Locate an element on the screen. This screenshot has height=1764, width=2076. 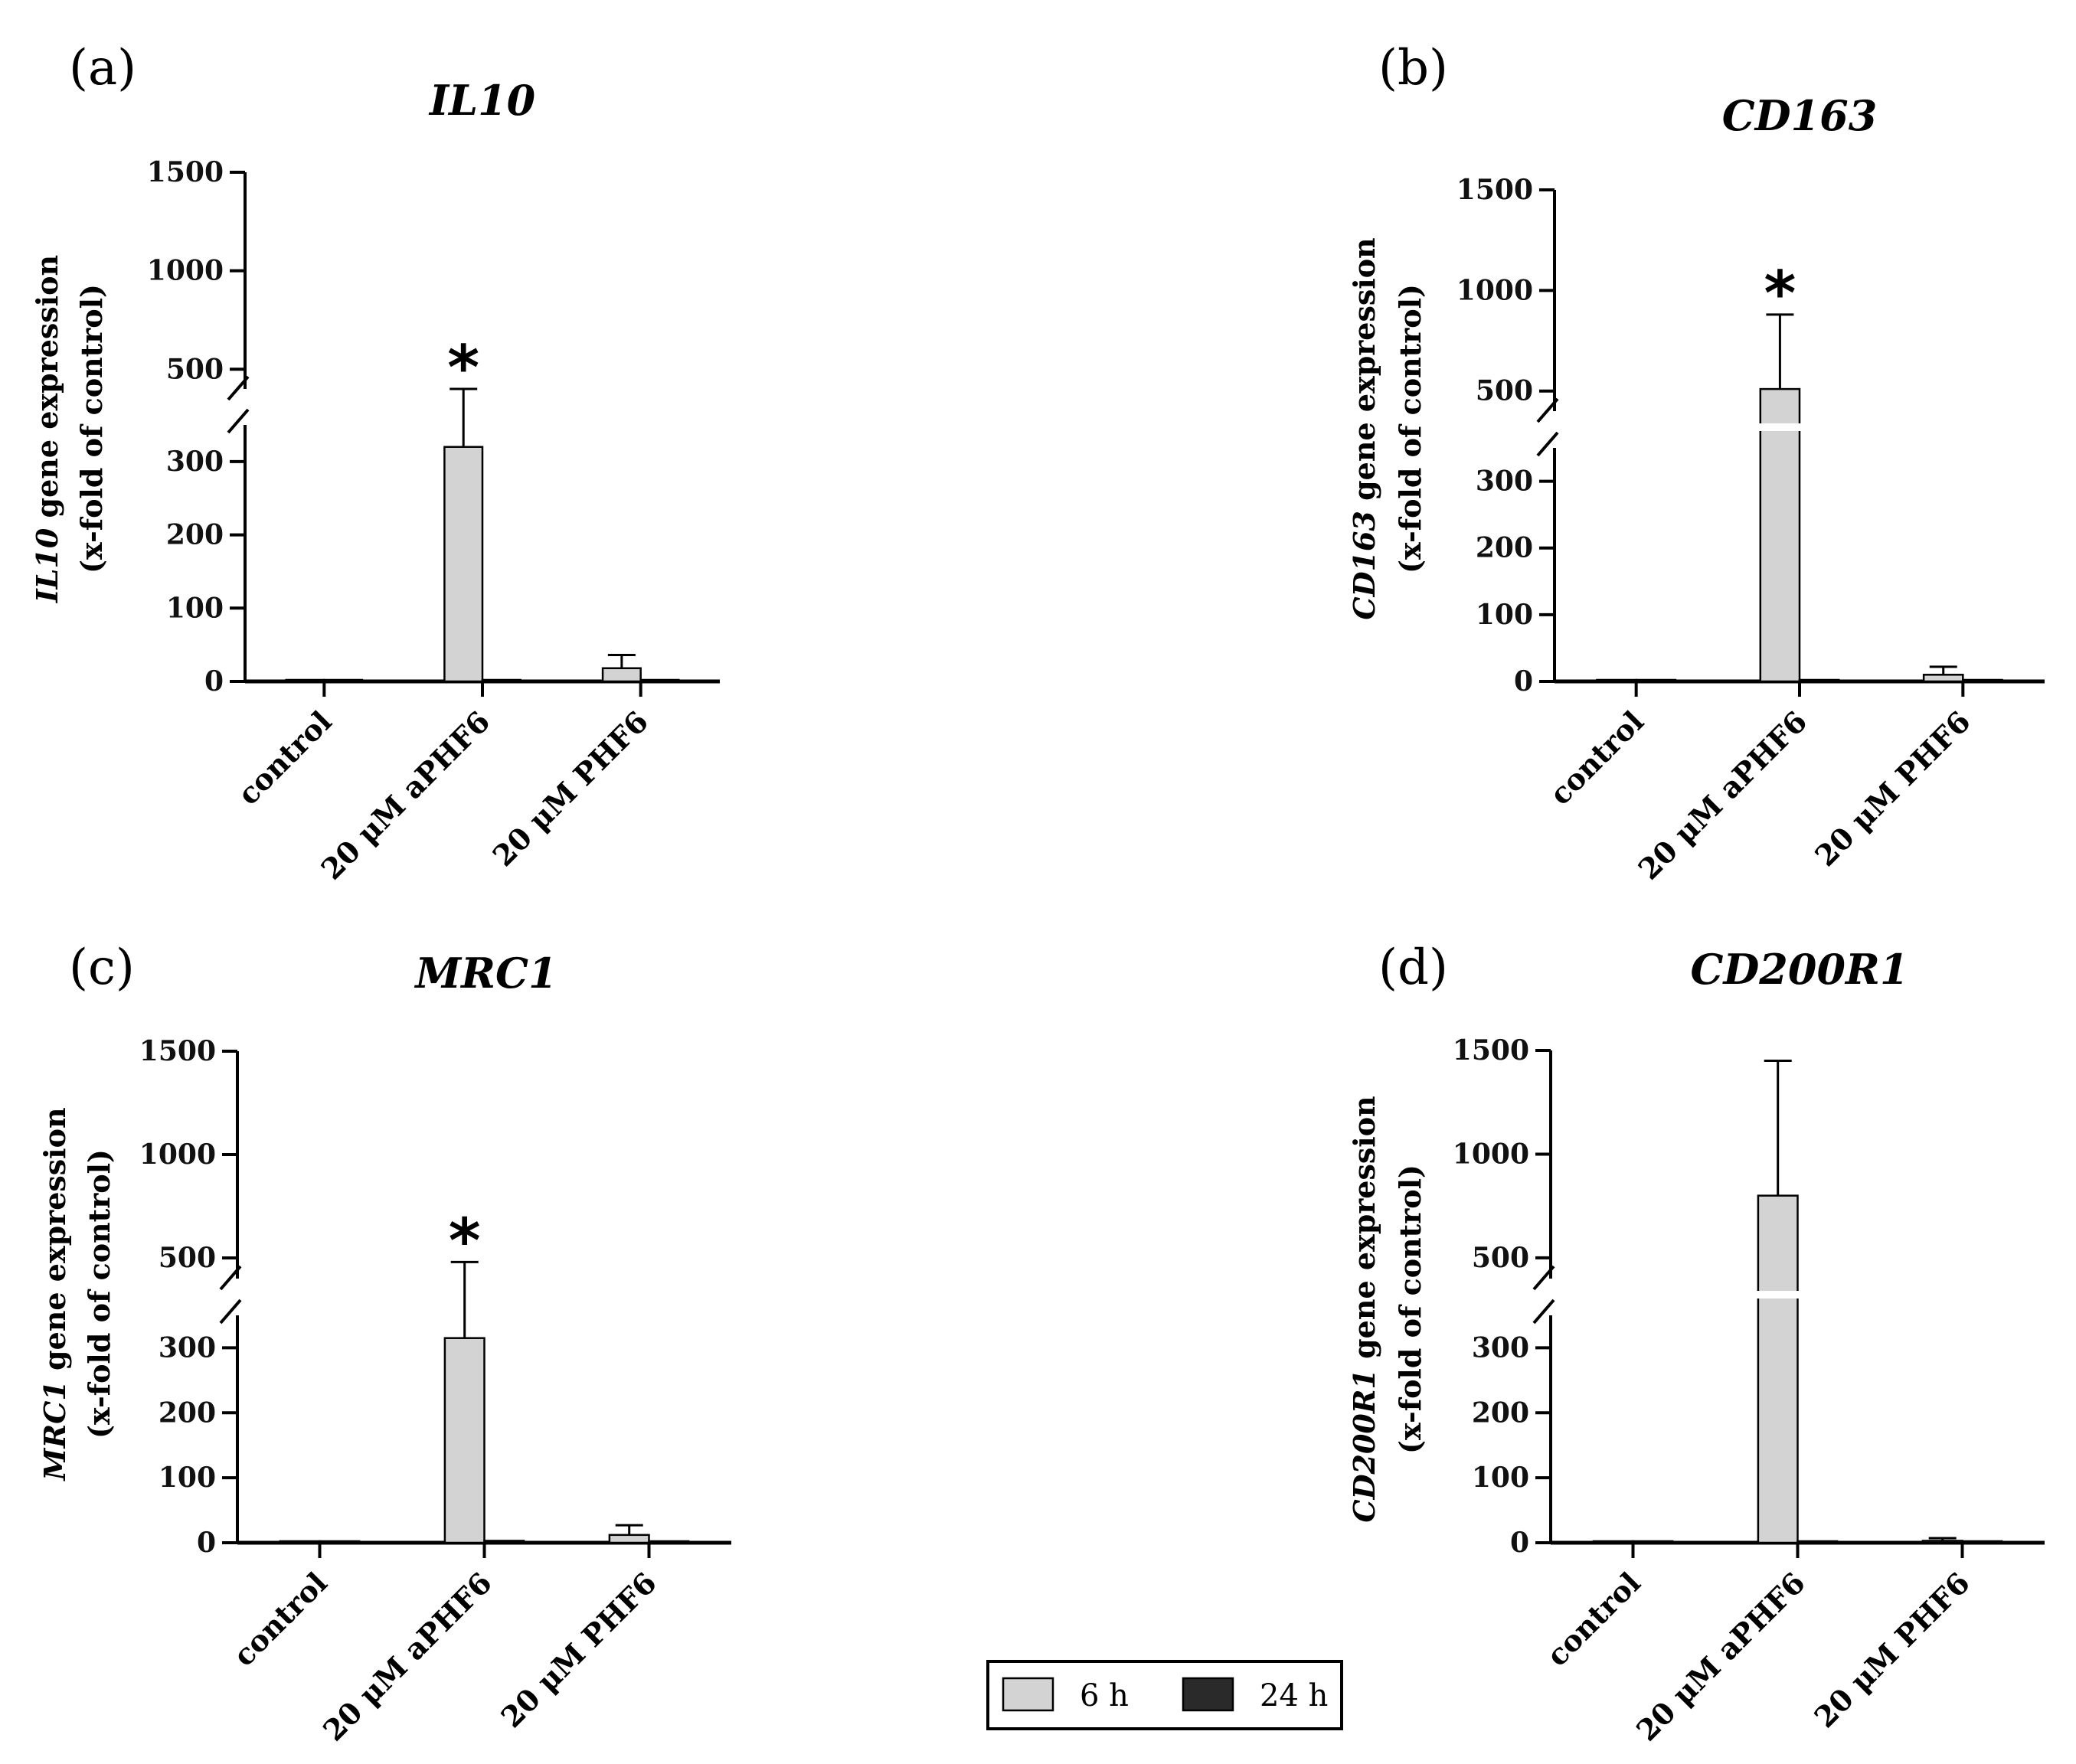
y-axis-label: MRC1 gene expression is located at coordinates (55, 1294).